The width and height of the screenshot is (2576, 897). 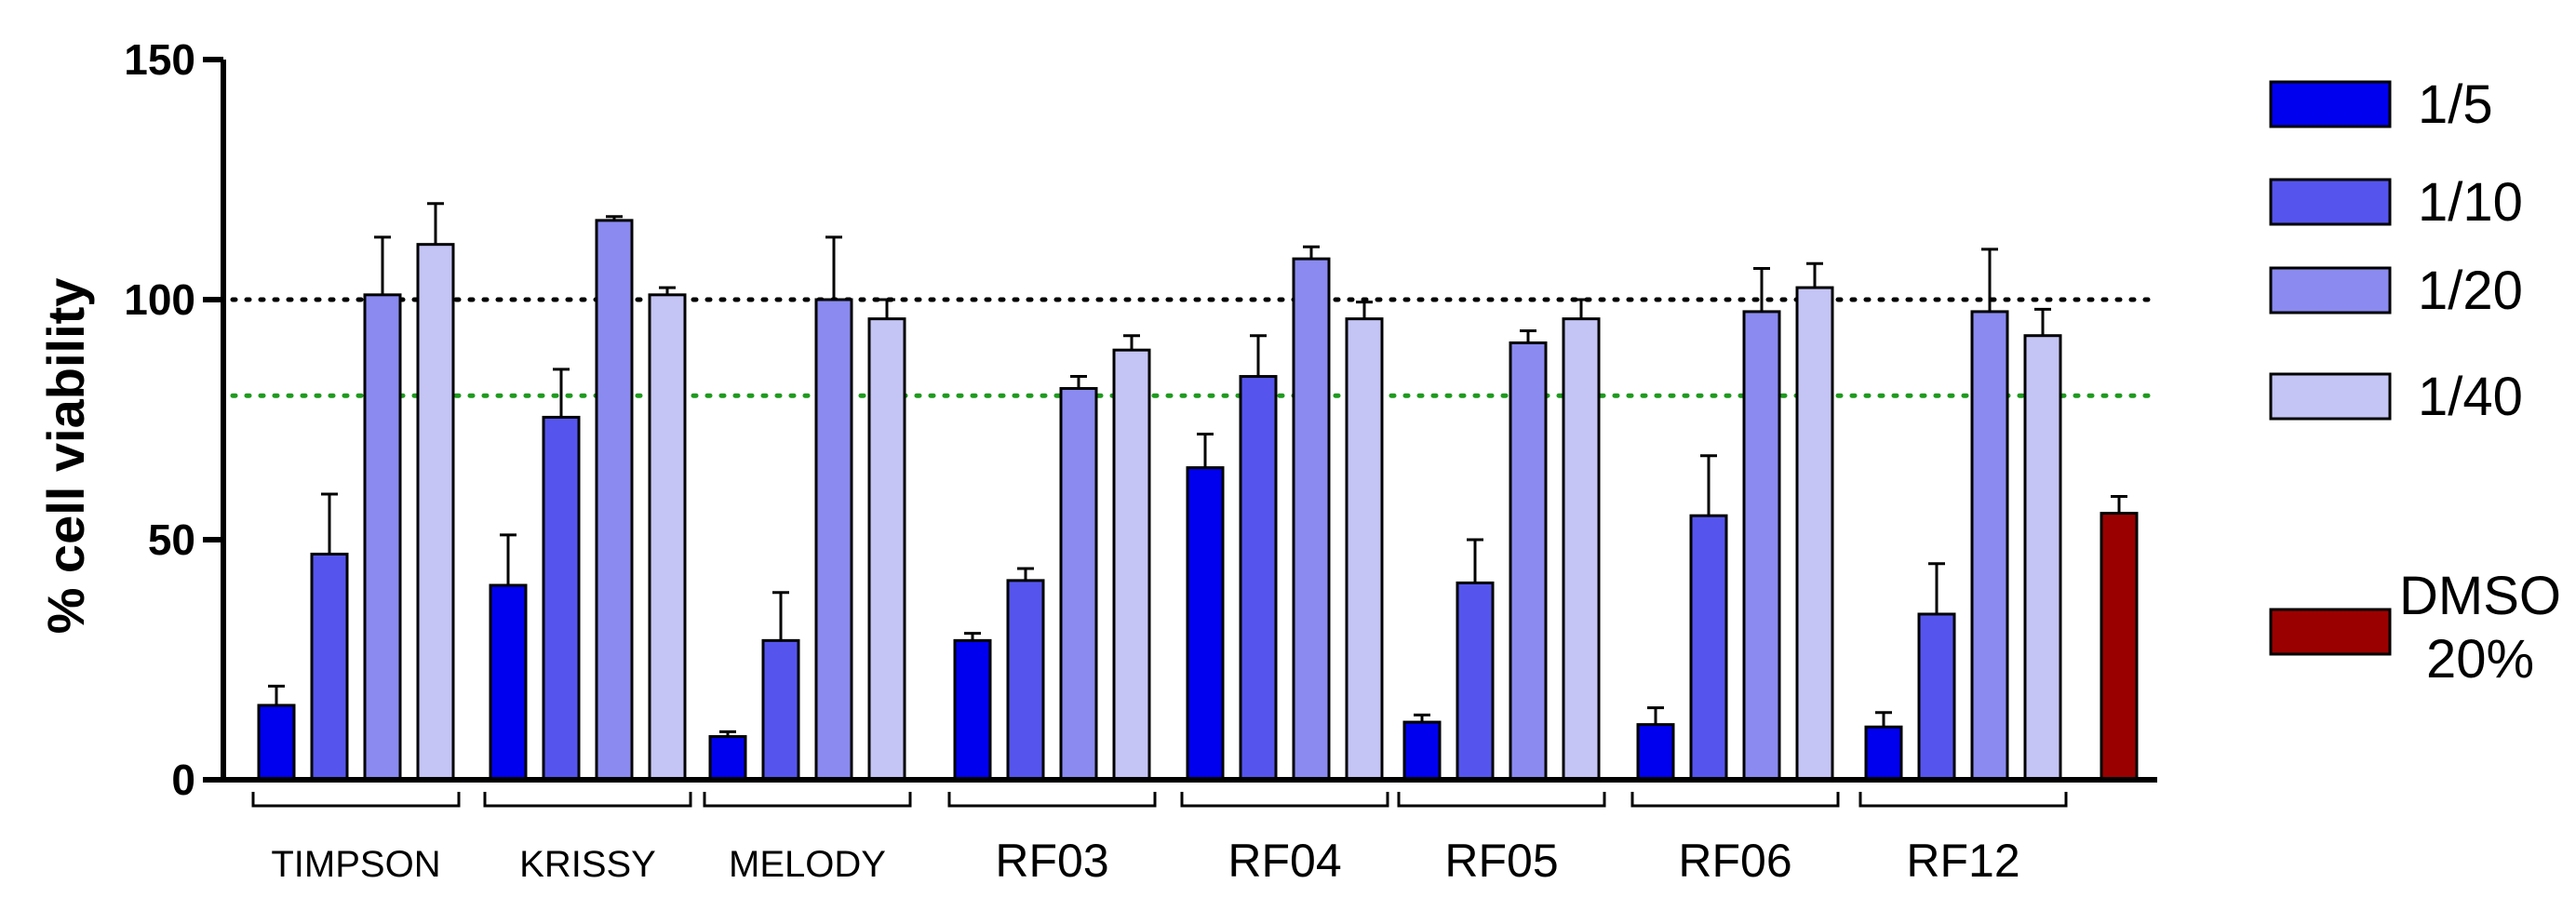 What do you see at coordinates (183, 780) in the screenshot?
I see `y-tick-label-0: 0` at bounding box center [183, 780].